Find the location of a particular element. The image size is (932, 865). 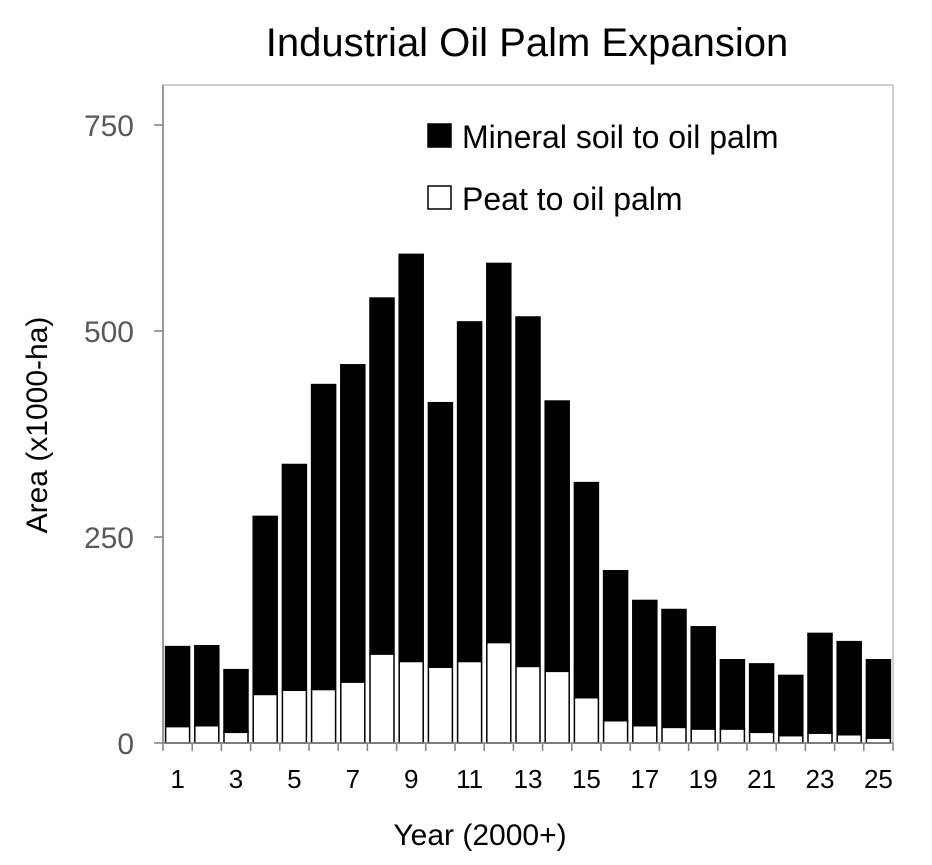

x-tick-label-17: 17 is located at coordinates (644, 779).